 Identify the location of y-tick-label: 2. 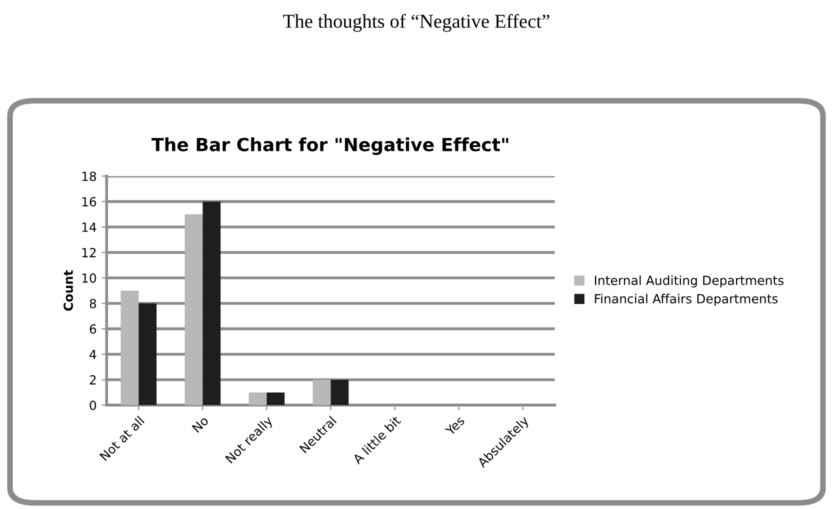
(93, 379).